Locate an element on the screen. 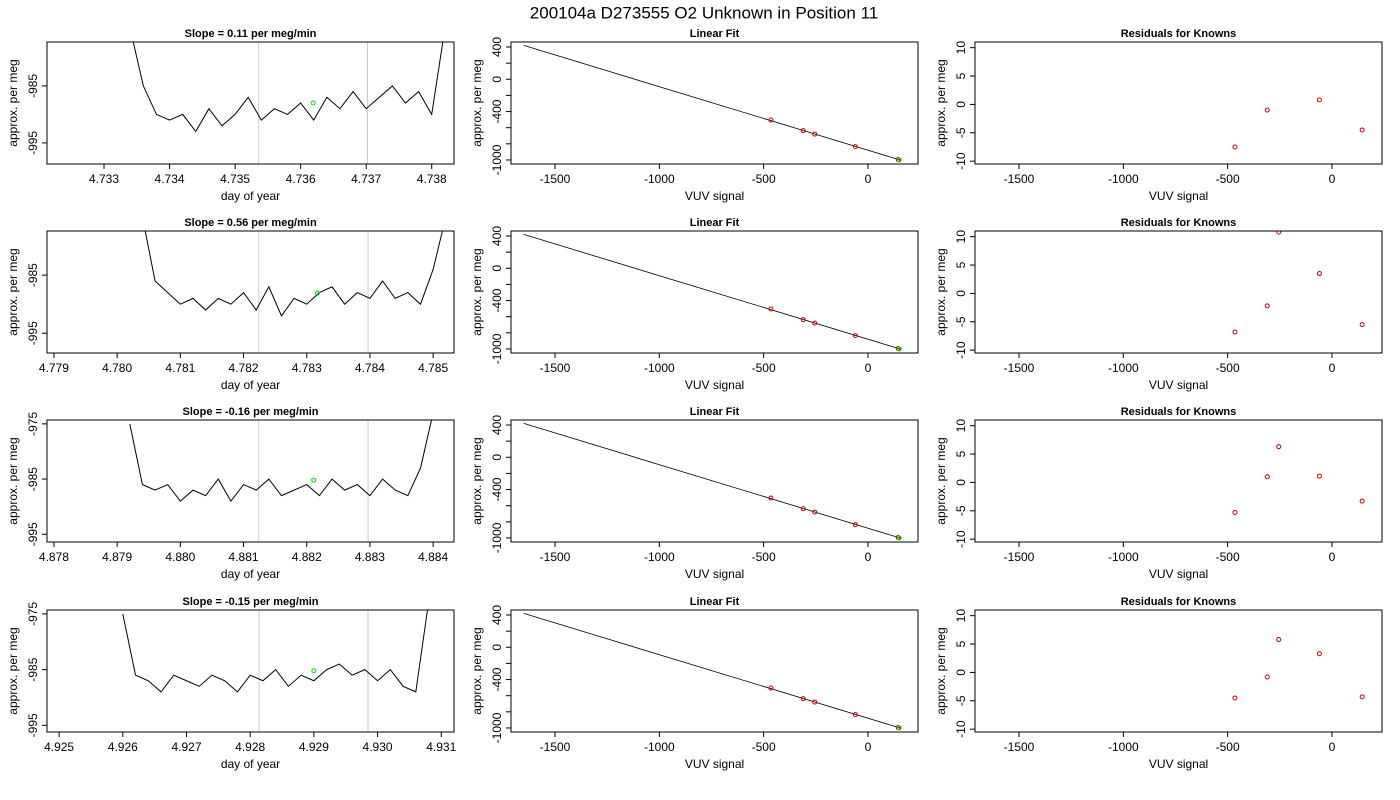 This screenshot has width=1400, height=800. x-tick-label: 4.737 is located at coordinates (366, 179).